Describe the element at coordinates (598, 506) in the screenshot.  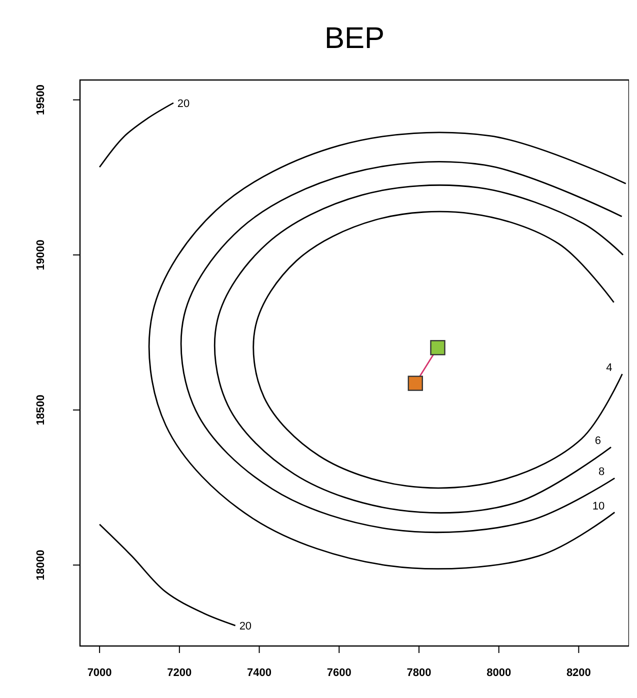
I see `series-label: 10` at that location.